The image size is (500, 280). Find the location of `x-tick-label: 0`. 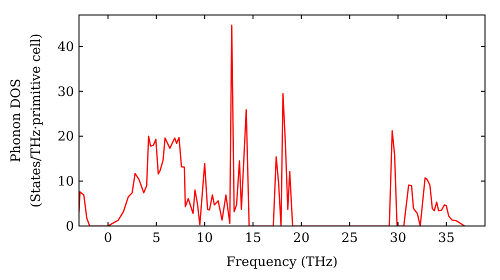

x-tick-label: 0 is located at coordinates (108, 238).